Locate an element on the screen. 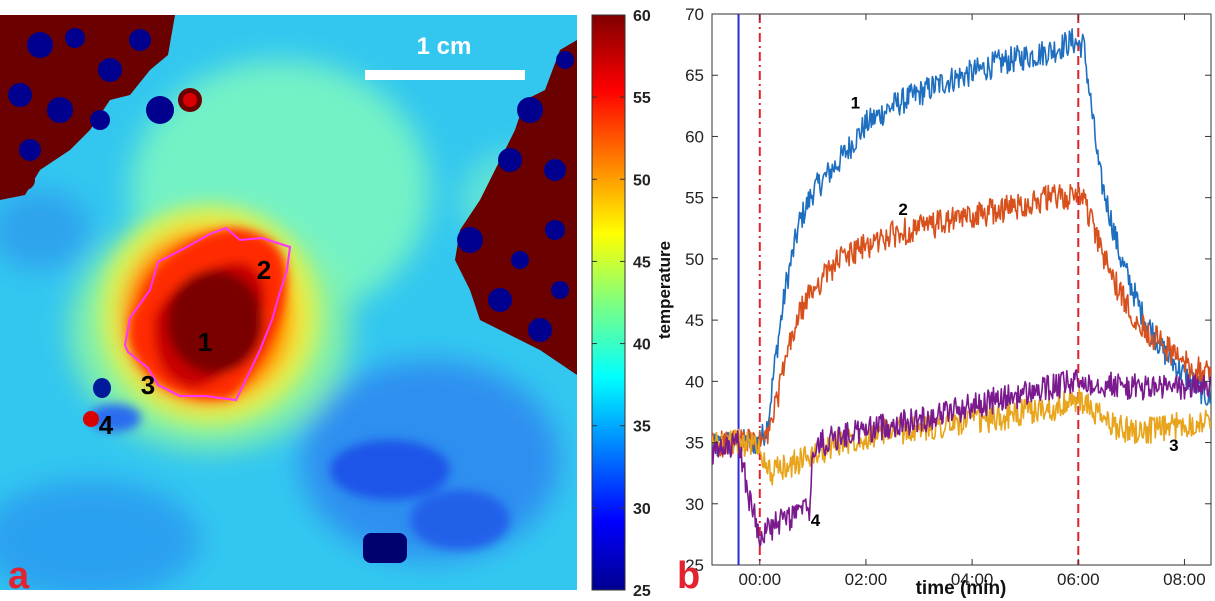  x-axis-title: time (min) is located at coordinates (961, 588).